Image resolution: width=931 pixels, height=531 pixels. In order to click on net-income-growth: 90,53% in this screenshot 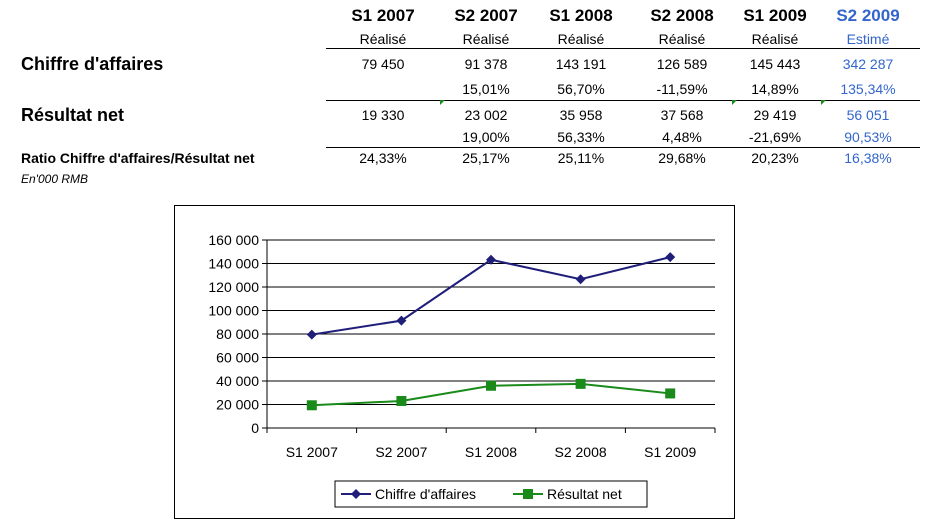, I will do `click(868, 137)`.